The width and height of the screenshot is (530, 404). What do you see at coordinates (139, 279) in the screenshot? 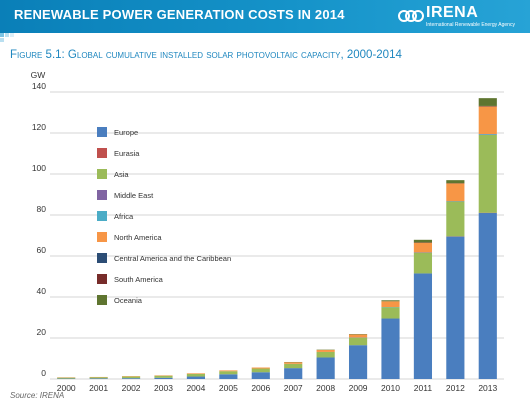
I see `legend-label: South America` at bounding box center [139, 279].